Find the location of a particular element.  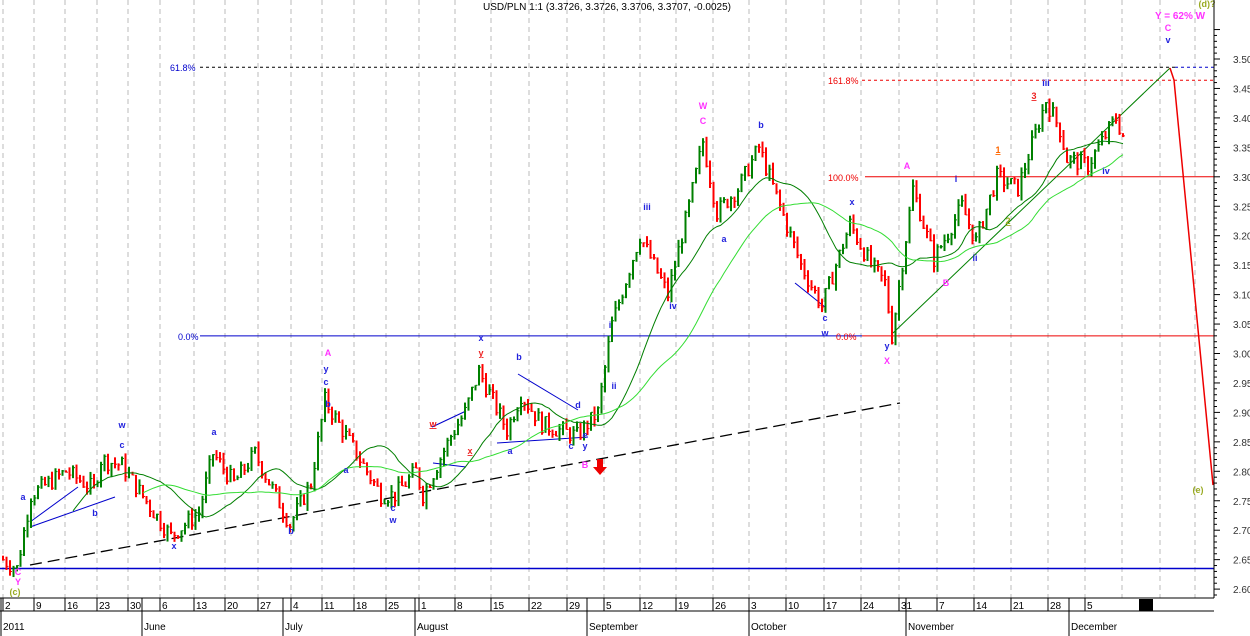

wave-label: v is located at coordinates (1167, 40).